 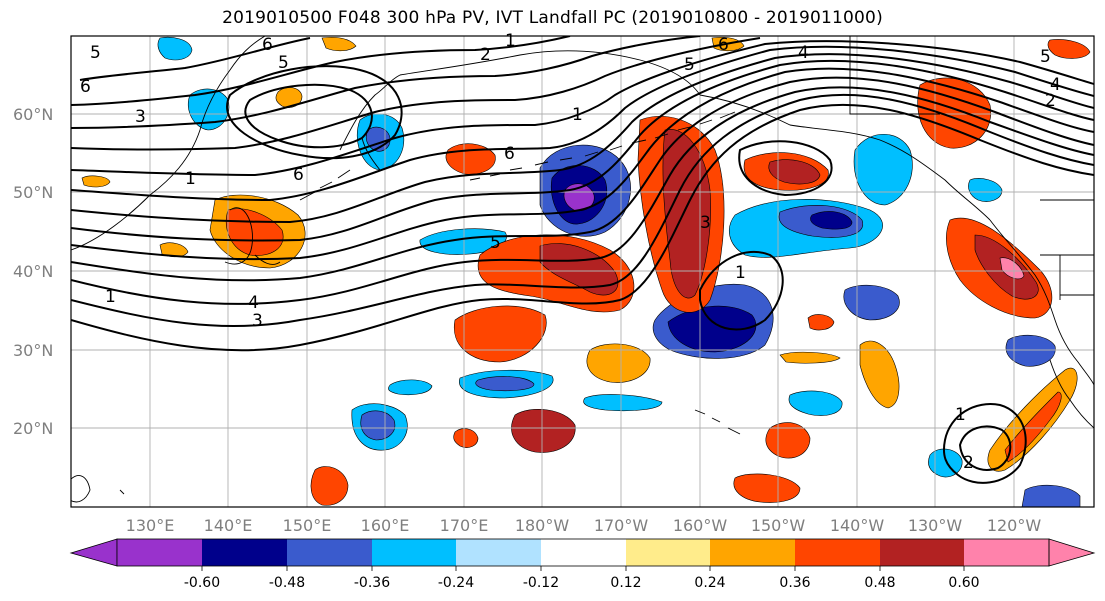 What do you see at coordinates (741, 290) in the screenshot?
I see `contour-trough-loop` at bounding box center [741, 290].